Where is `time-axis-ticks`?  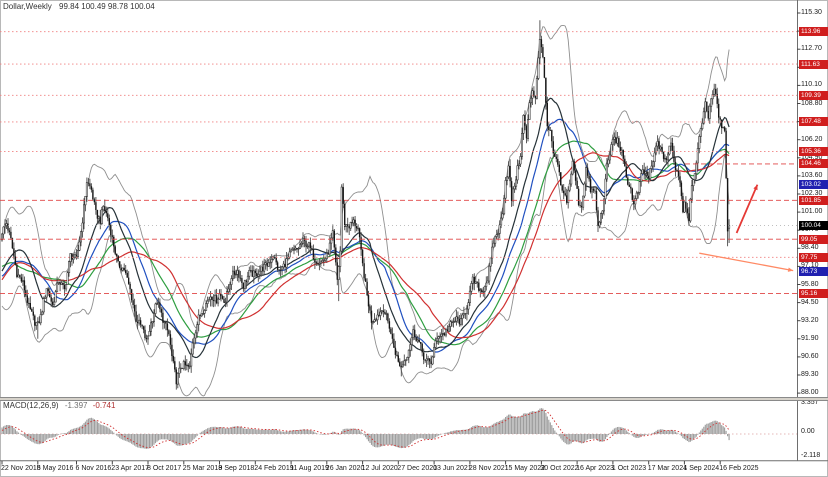
time-axis-ticks is located at coordinates (361, 463).